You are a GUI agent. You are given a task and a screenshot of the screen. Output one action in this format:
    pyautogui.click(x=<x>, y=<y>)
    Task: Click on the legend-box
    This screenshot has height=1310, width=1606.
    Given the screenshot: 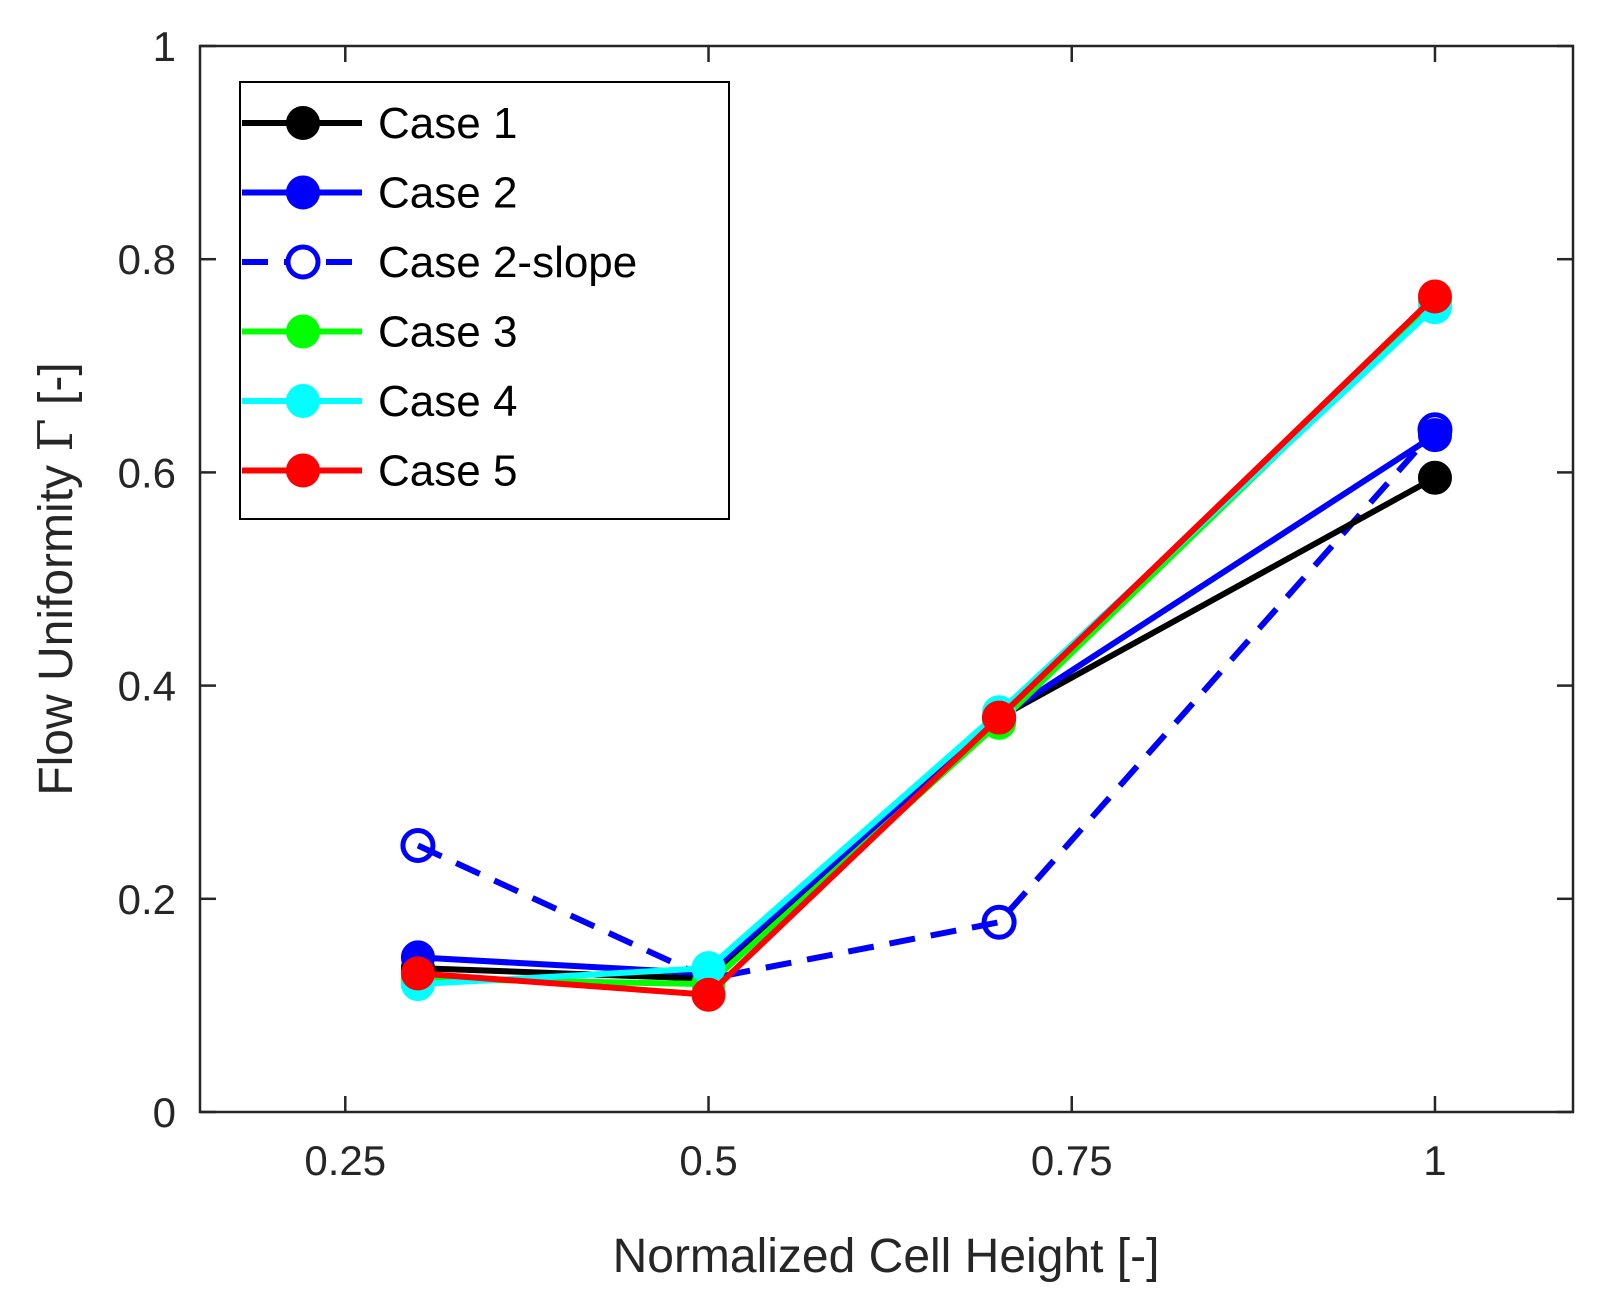 What is the action you would take?
    pyautogui.click(x=484, y=300)
    